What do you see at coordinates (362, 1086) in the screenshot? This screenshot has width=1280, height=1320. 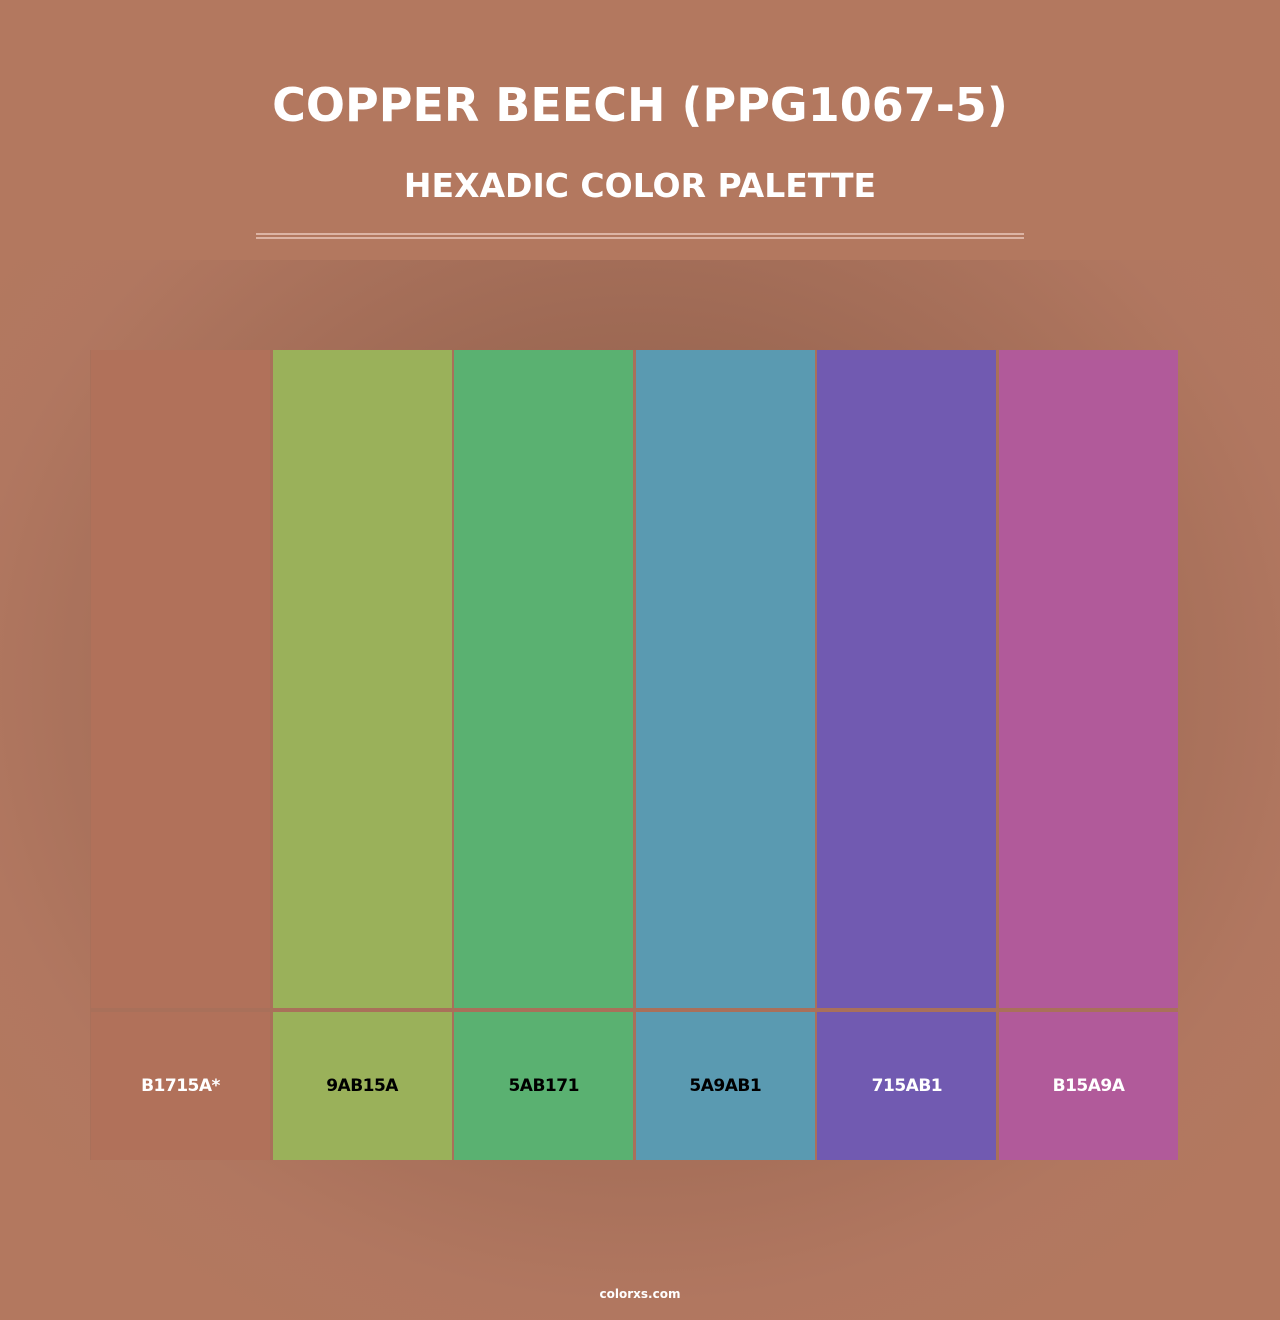 I see `color-hex-label: 9AB15A` at bounding box center [362, 1086].